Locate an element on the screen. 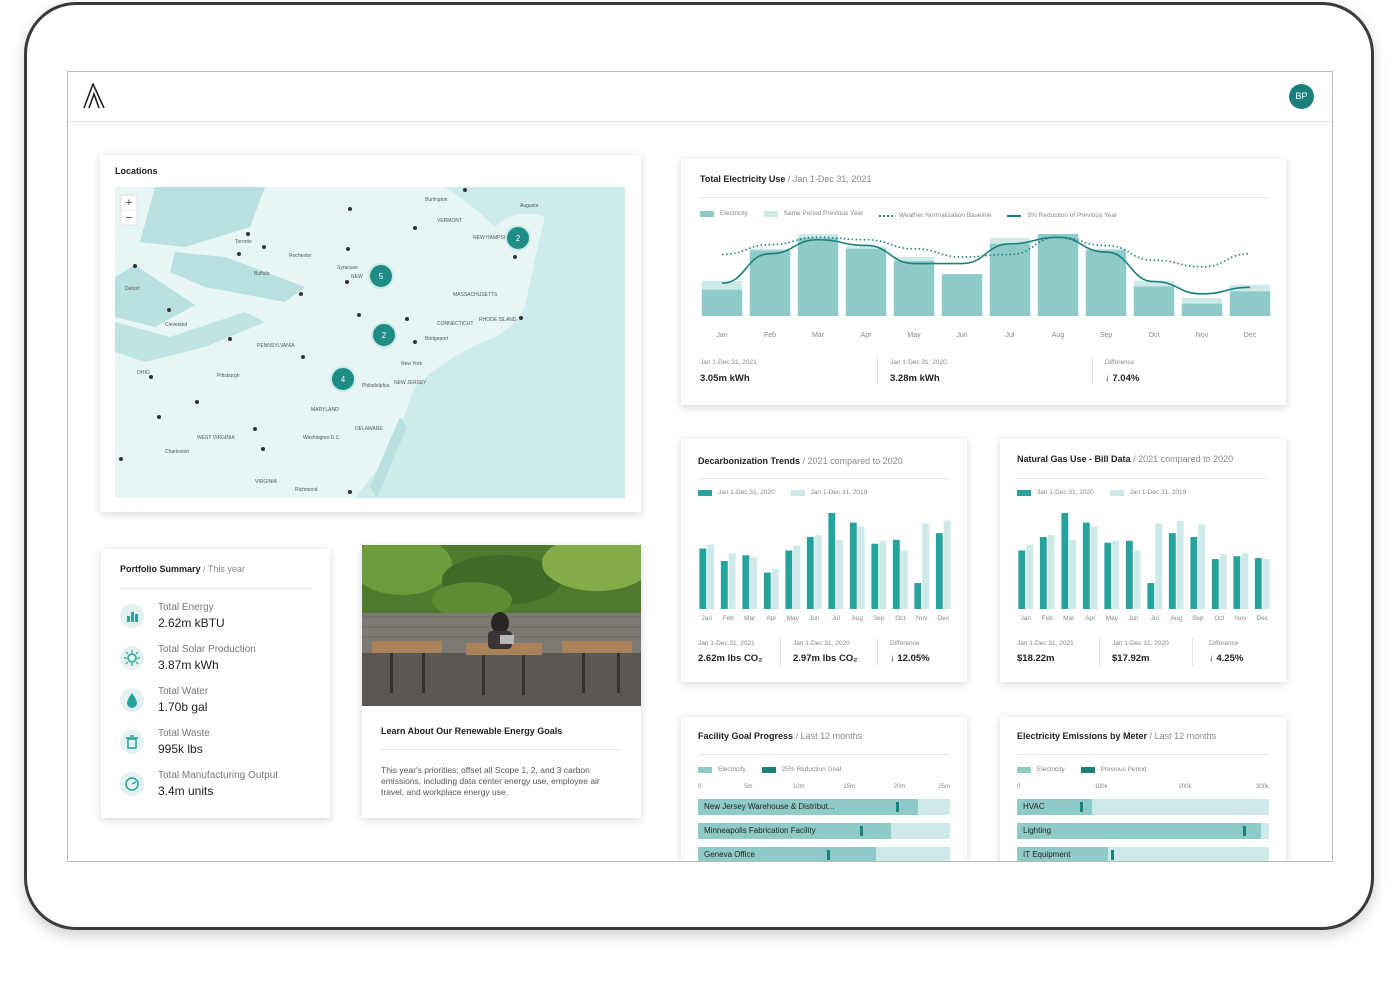  progress-row: Lighting is located at coordinates (1143, 831).